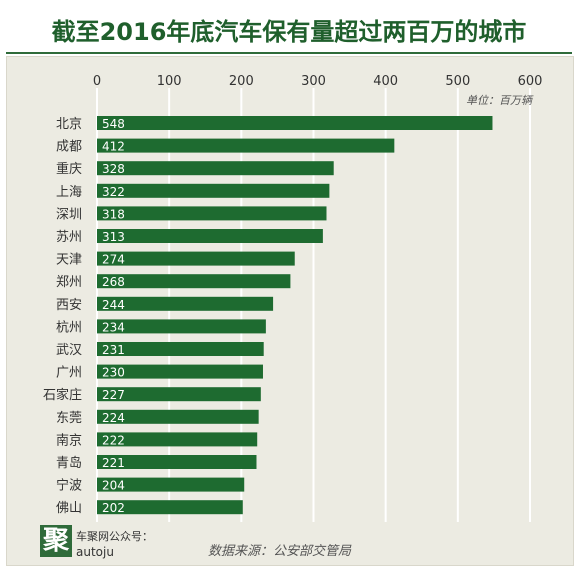  What do you see at coordinates (113, 373) in the screenshot?
I see `value-label: 230` at bounding box center [113, 373].